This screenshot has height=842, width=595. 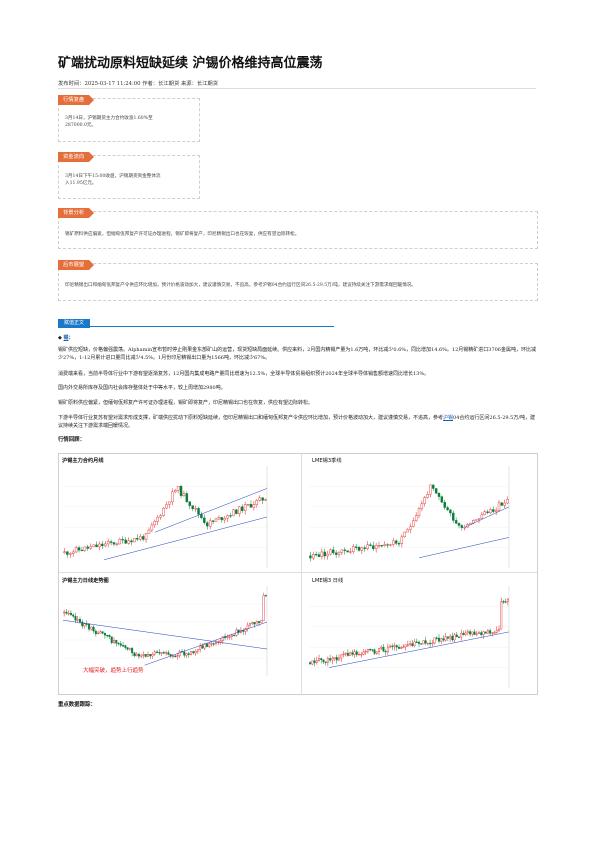 I want to click on tin-link: 锡, so click(x=66, y=338).